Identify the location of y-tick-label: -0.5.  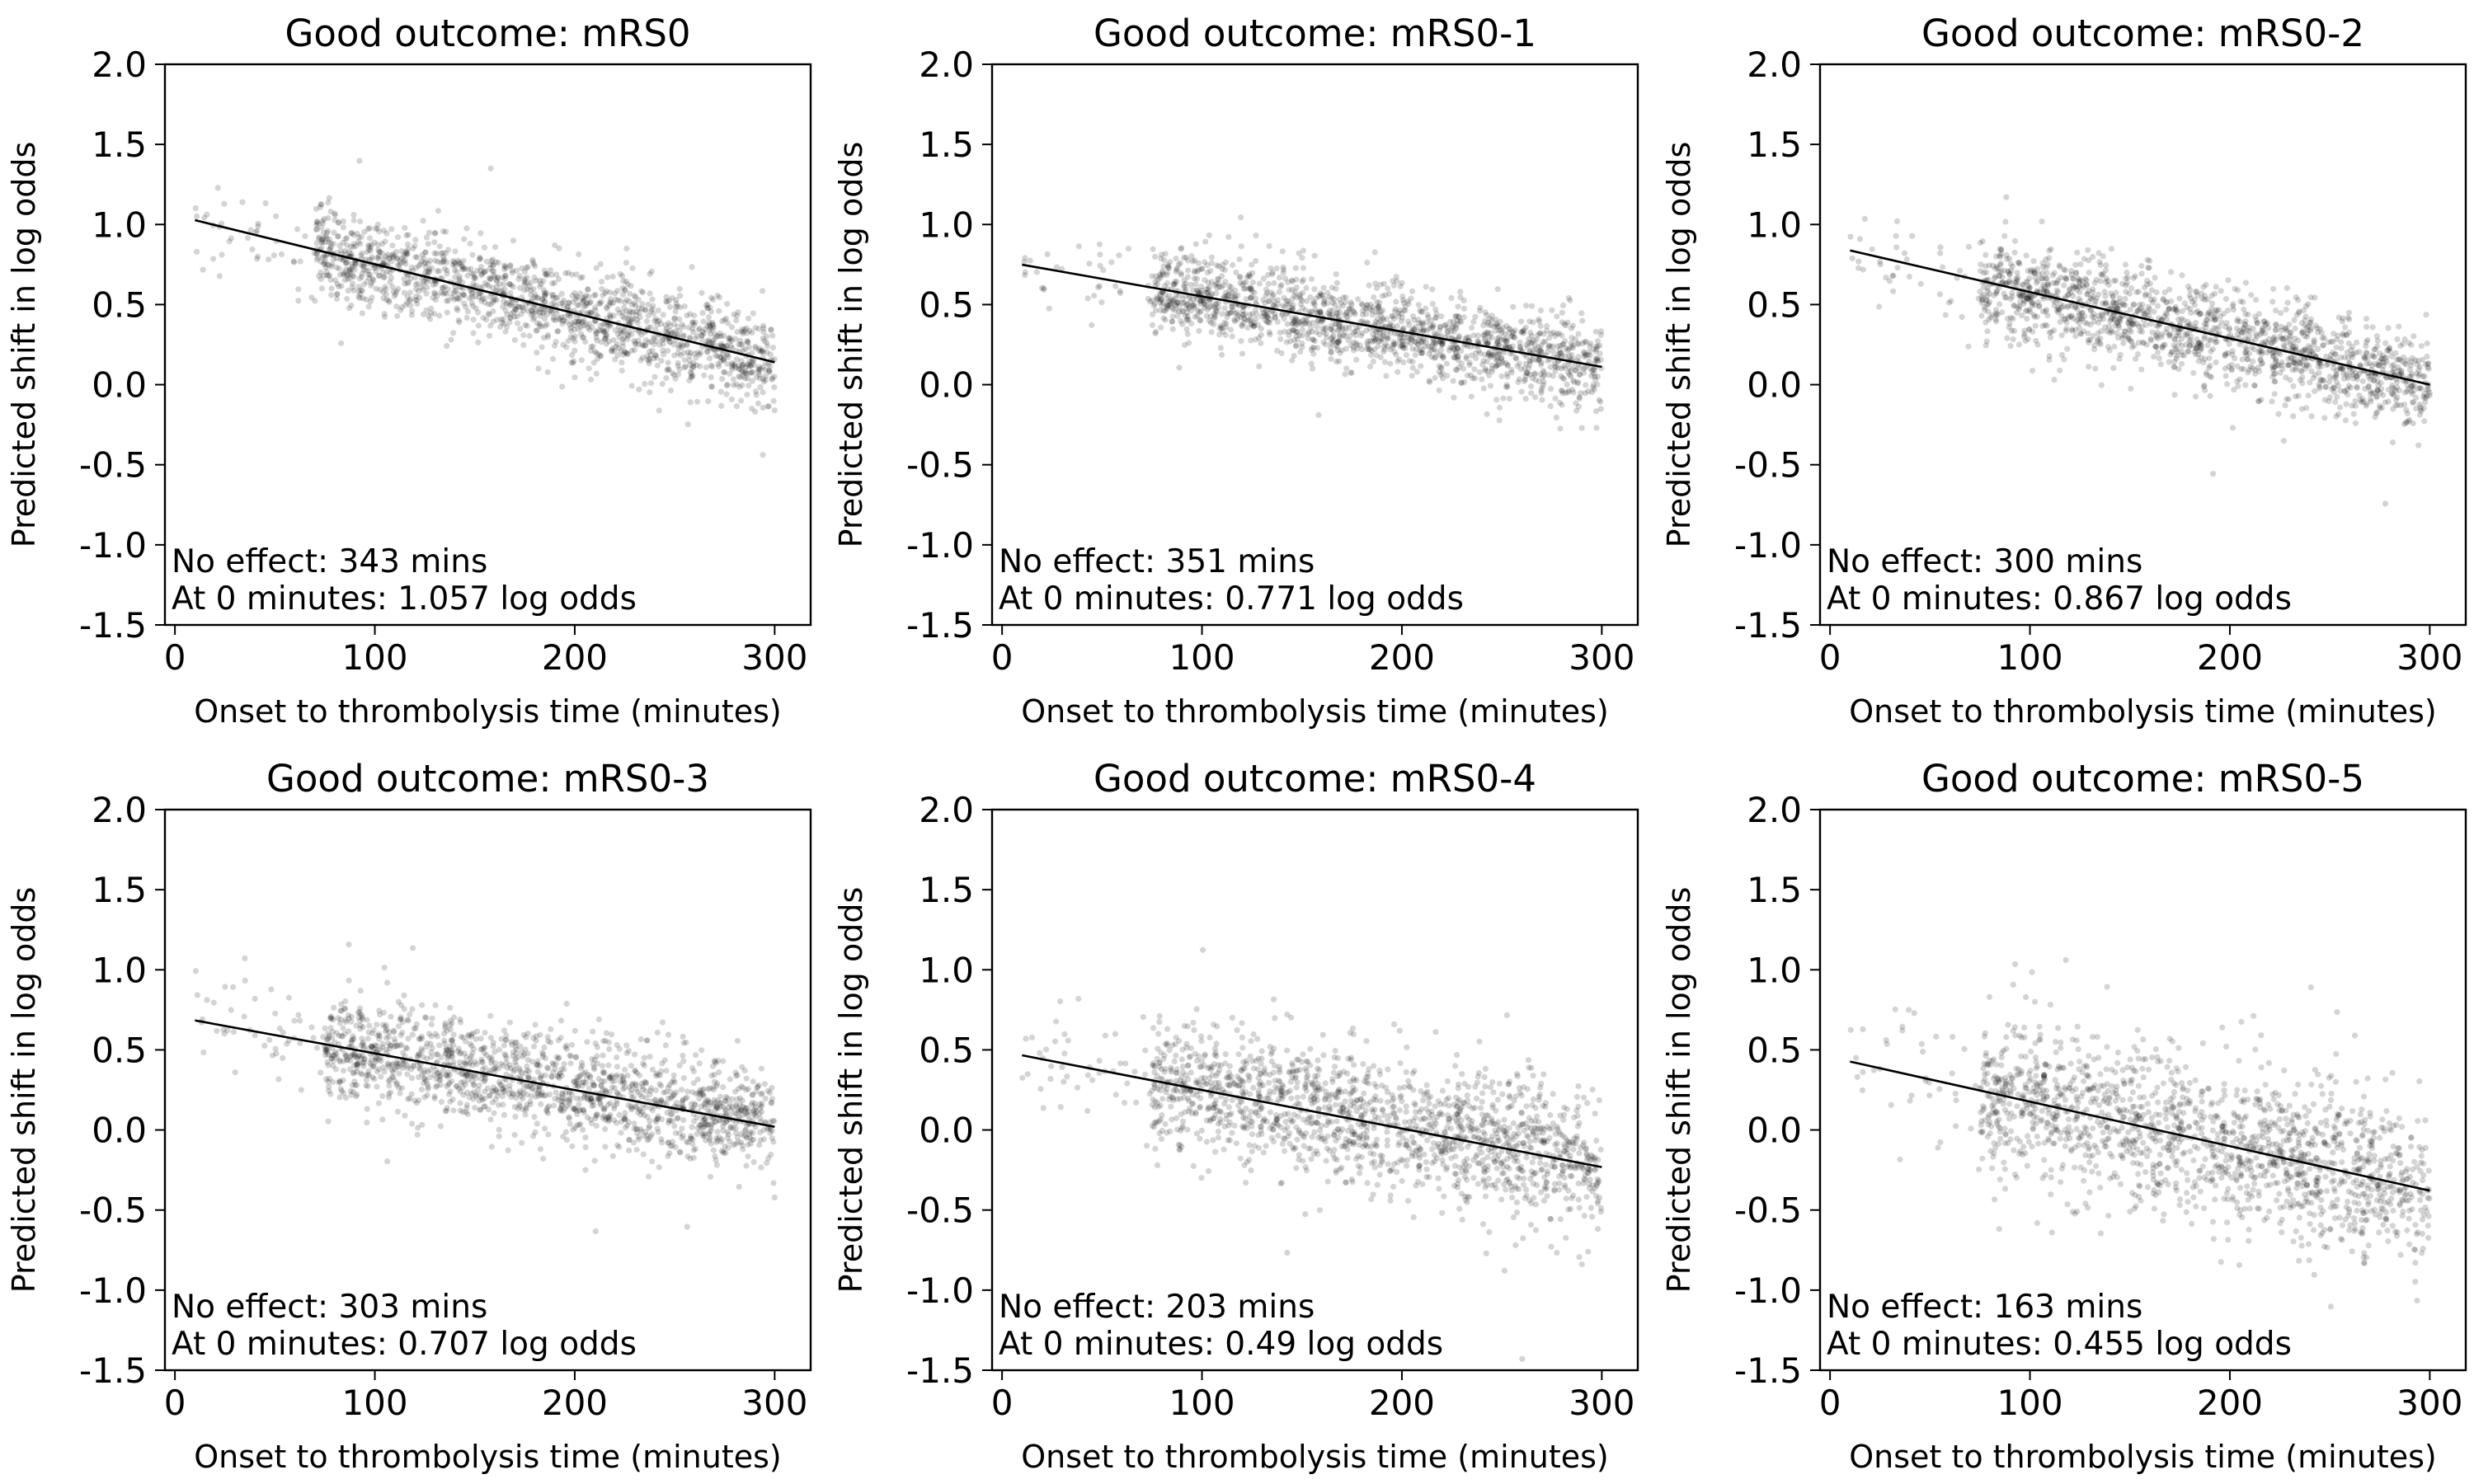
(1768, 465).